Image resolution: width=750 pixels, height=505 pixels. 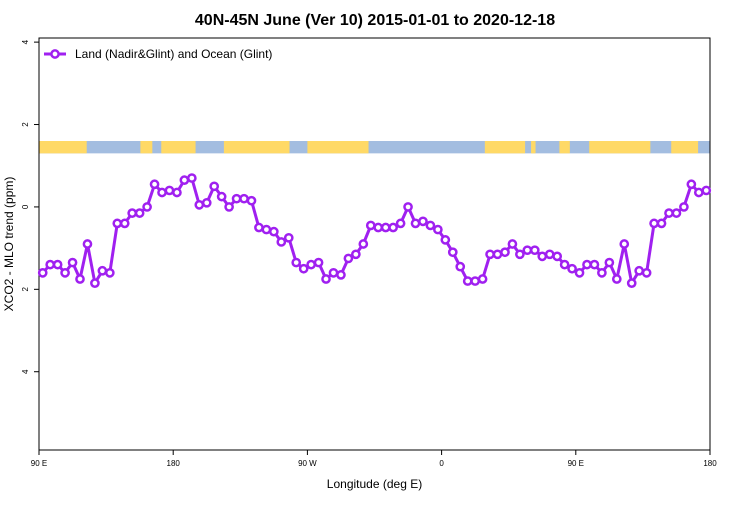 I want to click on x-tick-label: 0, so click(x=441, y=463).